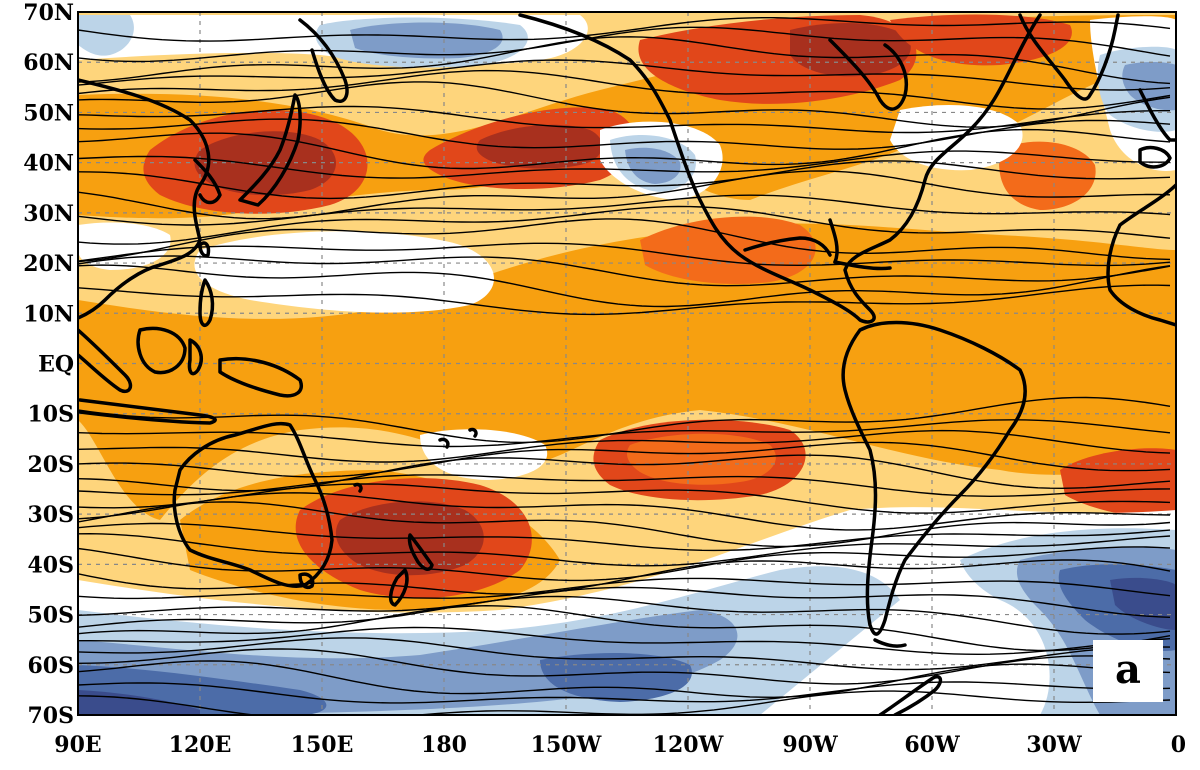 Image resolution: width=1200 pixels, height=770 pixels. I want to click on field-darkblue-nepac, so click(653, 165).